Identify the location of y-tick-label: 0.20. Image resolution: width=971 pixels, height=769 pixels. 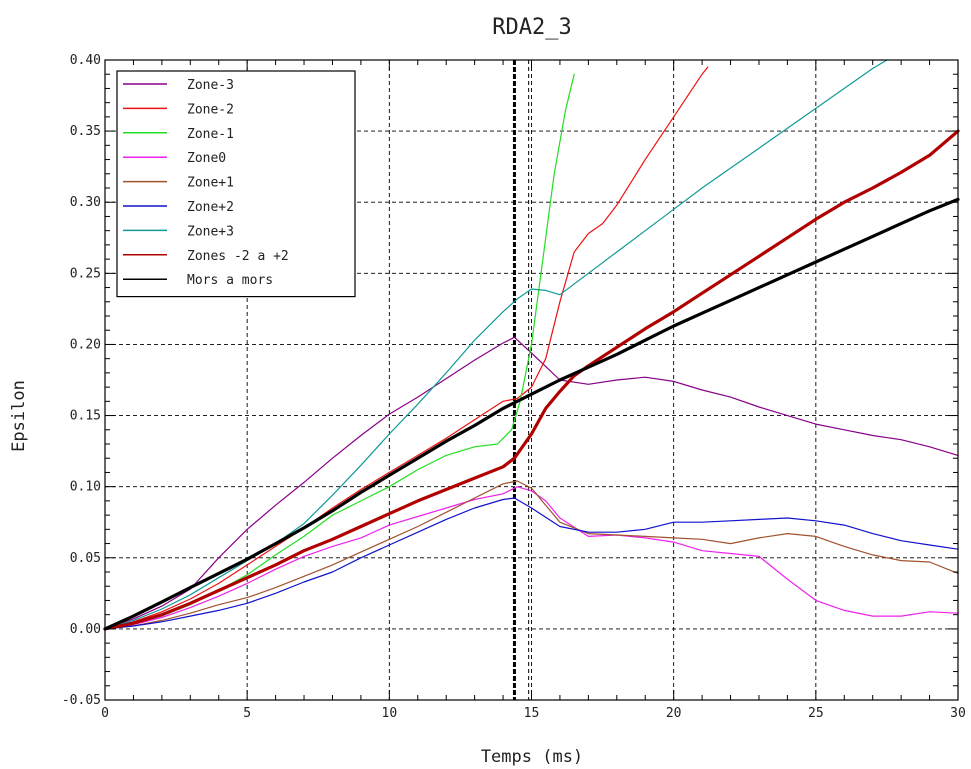
(85, 344).